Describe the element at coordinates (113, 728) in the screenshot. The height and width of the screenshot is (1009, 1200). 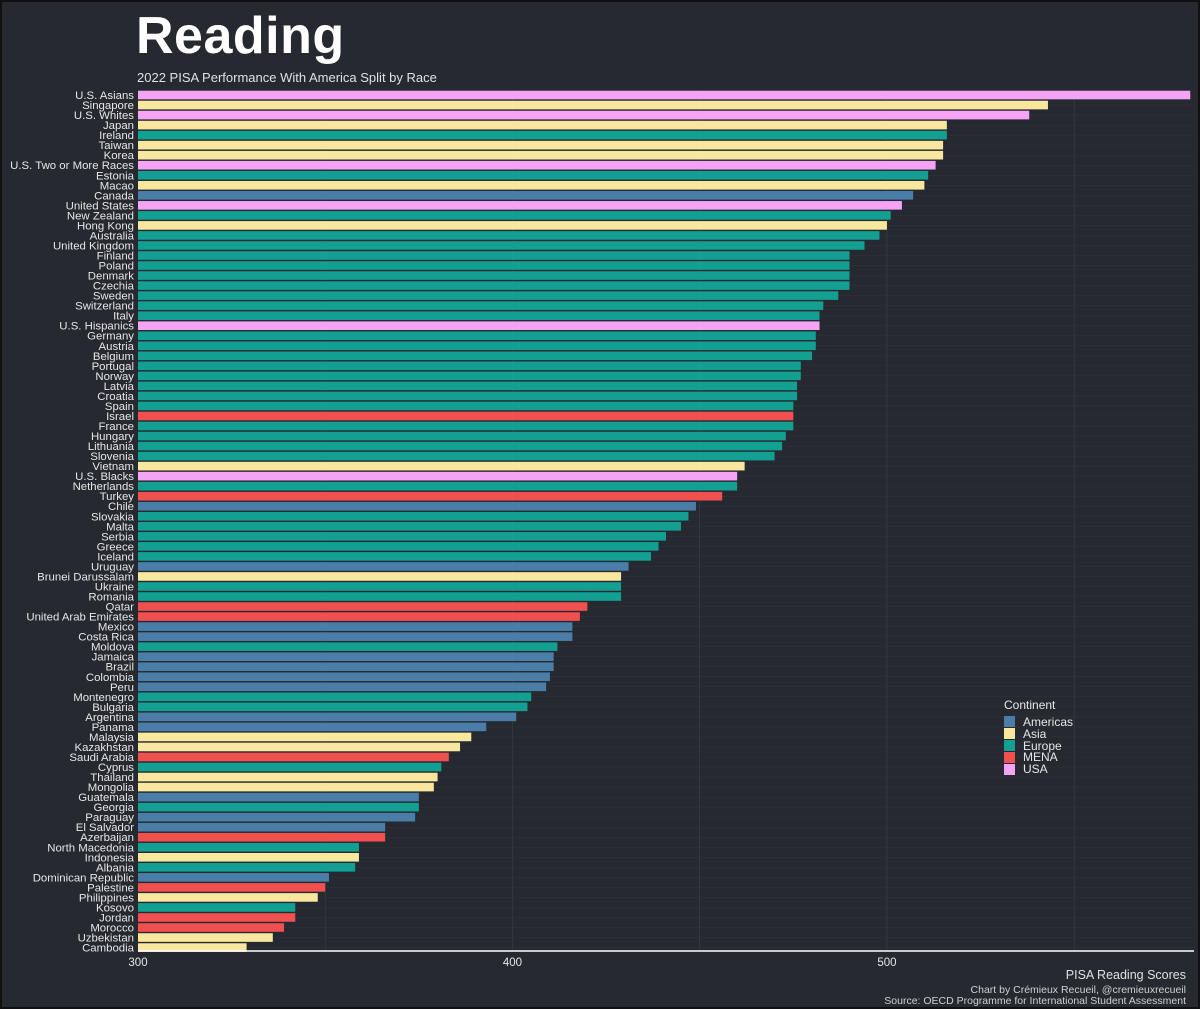
I see `category-label: Panama` at that location.